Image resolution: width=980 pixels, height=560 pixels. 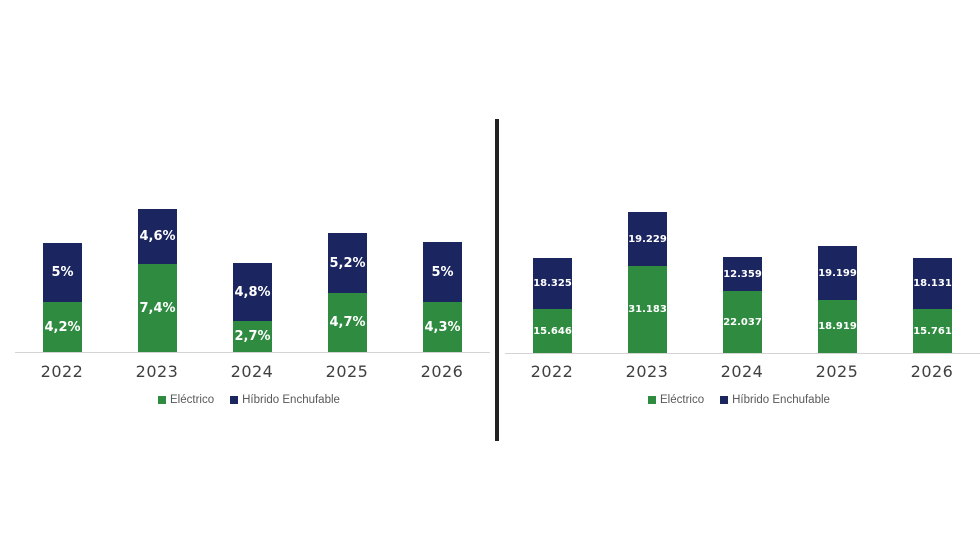 I want to click on segment-electrico: 2,7%, so click(x=252, y=336).